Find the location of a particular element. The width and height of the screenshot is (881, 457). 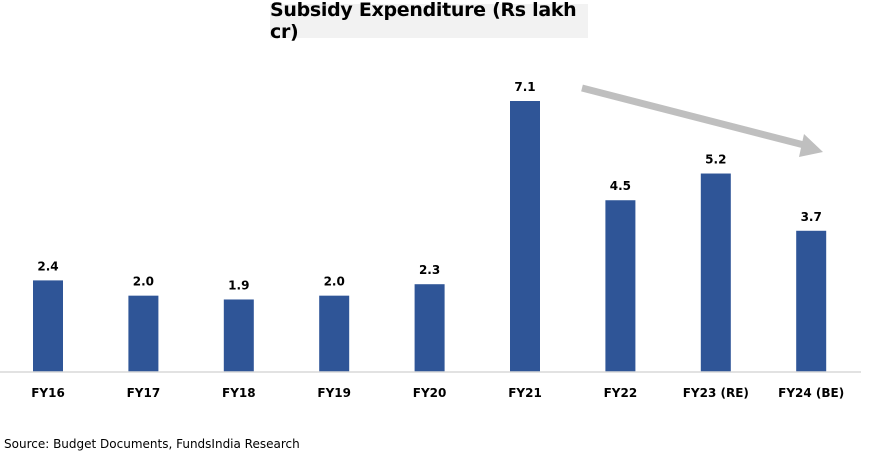

data-label: 4.5 is located at coordinates (620, 186).